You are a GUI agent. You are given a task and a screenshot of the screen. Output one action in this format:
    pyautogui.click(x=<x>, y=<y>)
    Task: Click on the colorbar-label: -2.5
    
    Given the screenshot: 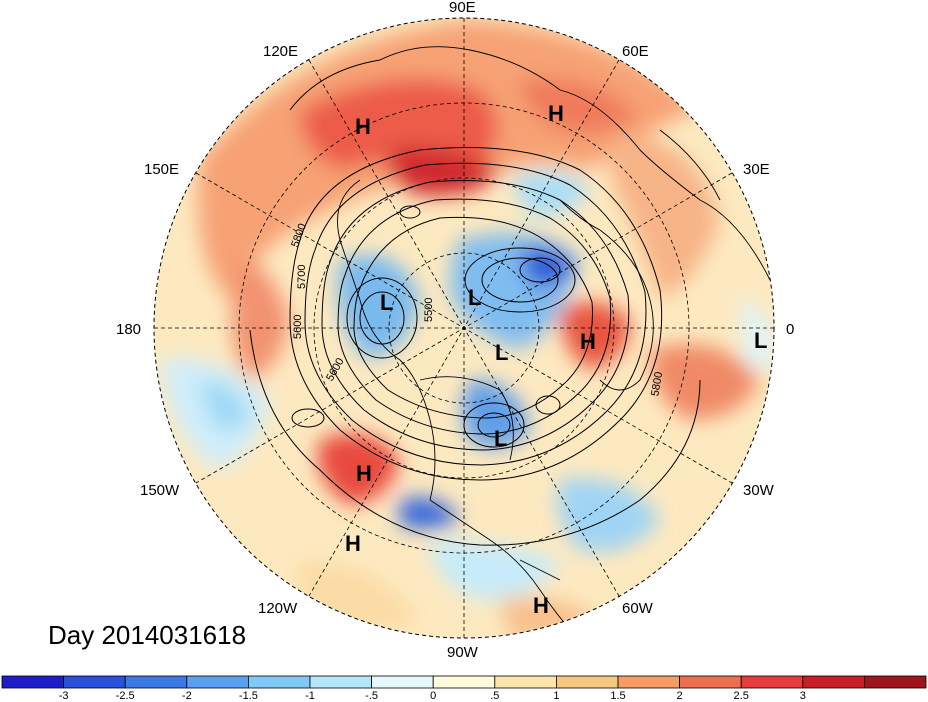 What is the action you would take?
    pyautogui.click(x=125, y=696)
    